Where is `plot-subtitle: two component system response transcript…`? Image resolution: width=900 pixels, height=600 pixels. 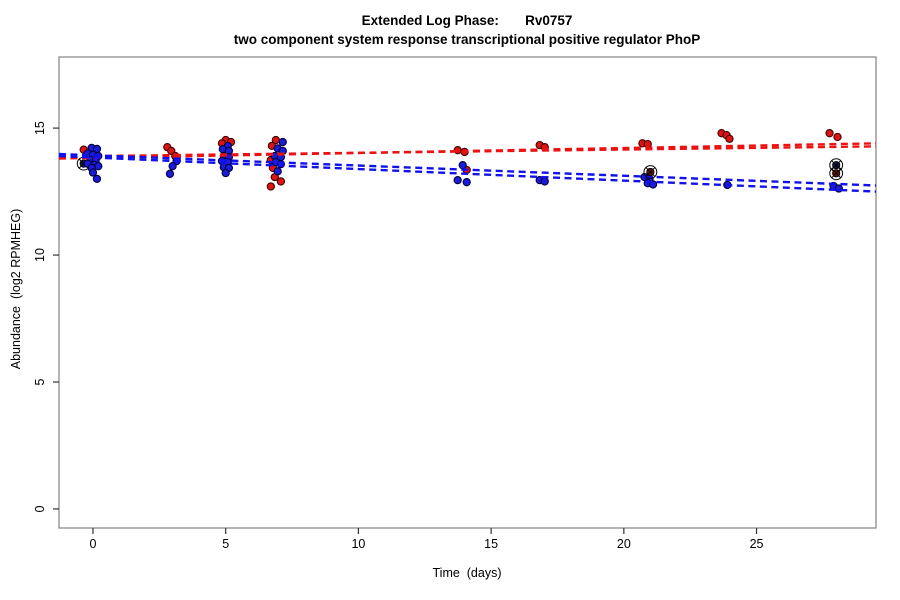 plot-subtitle: two component system response transcript… is located at coordinates (467, 39).